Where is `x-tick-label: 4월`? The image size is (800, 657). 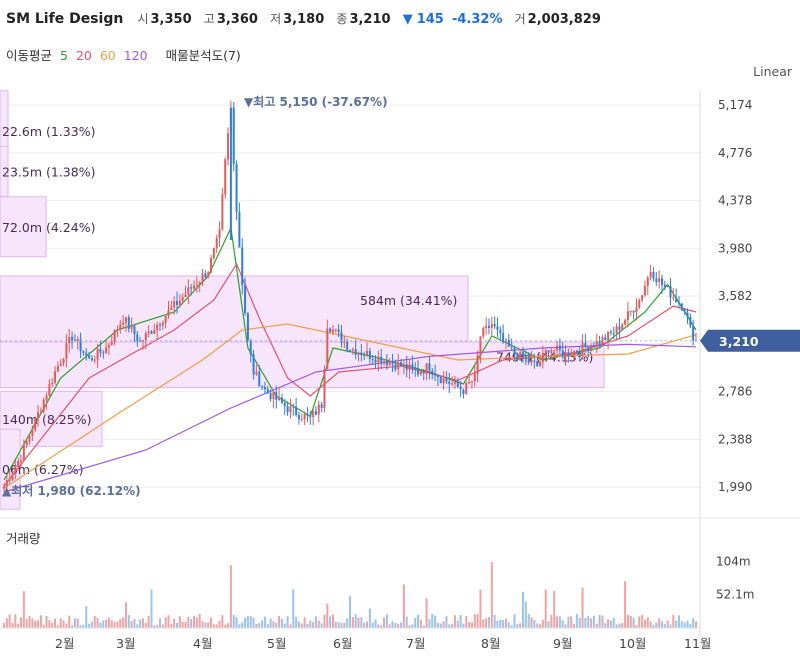 x-tick-label: 4월 is located at coordinates (202, 643).